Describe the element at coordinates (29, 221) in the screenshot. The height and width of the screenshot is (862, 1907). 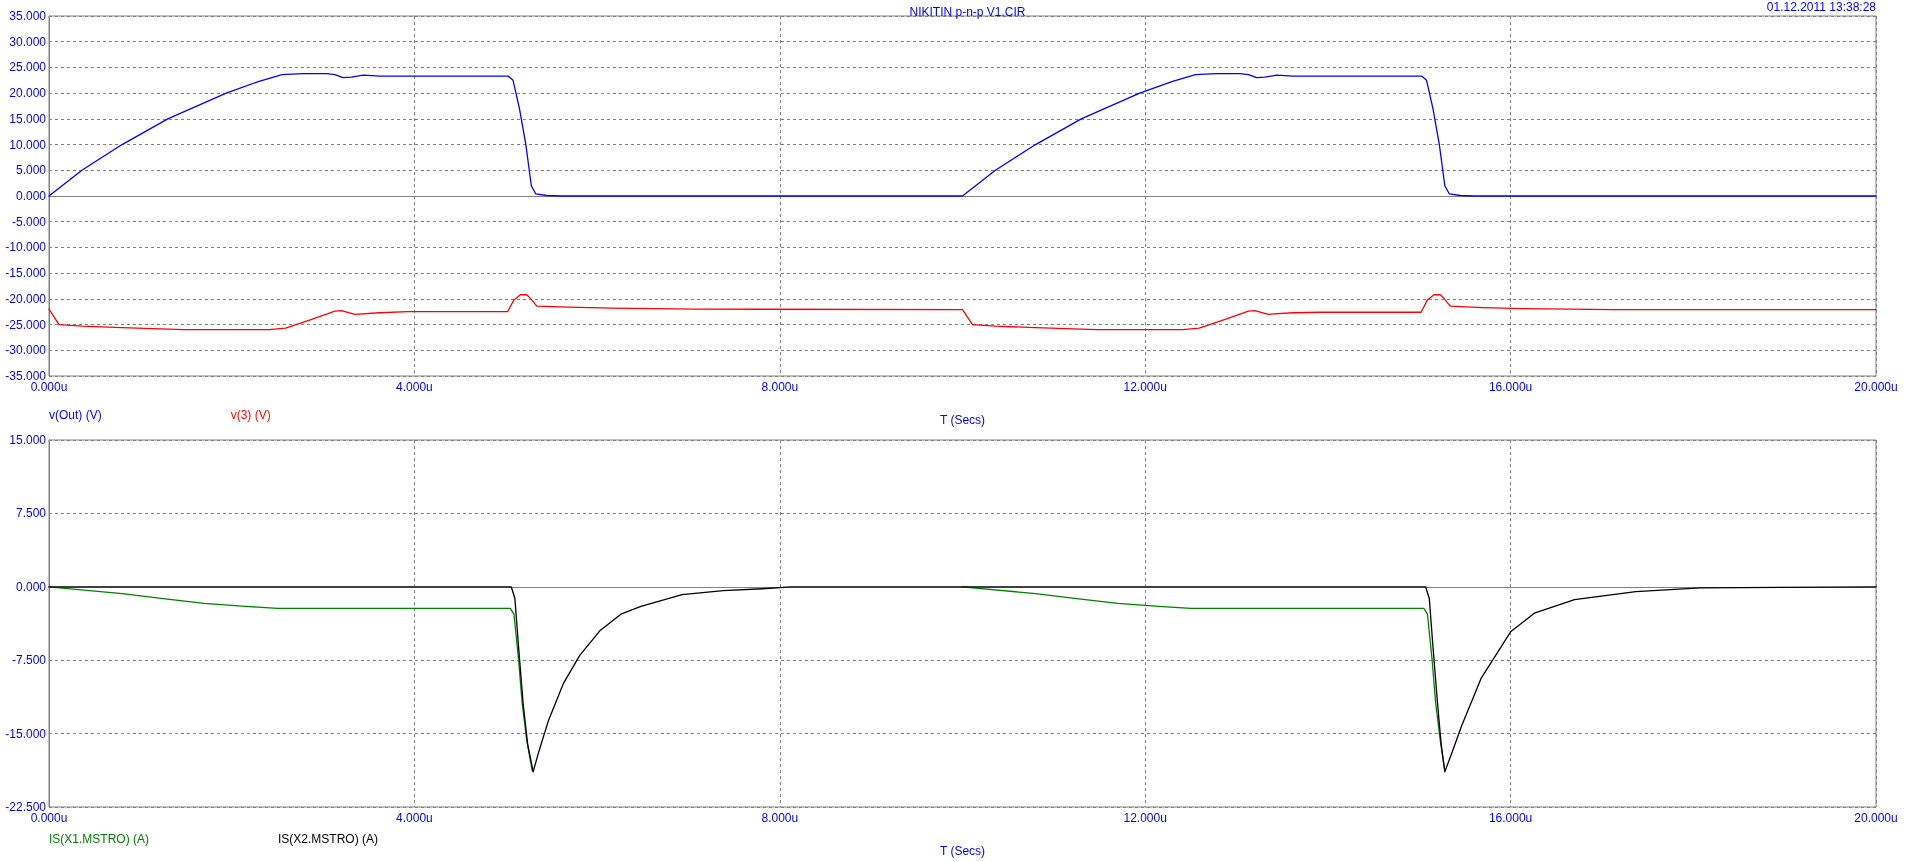
I see `y-tick-label: -5.000` at that location.